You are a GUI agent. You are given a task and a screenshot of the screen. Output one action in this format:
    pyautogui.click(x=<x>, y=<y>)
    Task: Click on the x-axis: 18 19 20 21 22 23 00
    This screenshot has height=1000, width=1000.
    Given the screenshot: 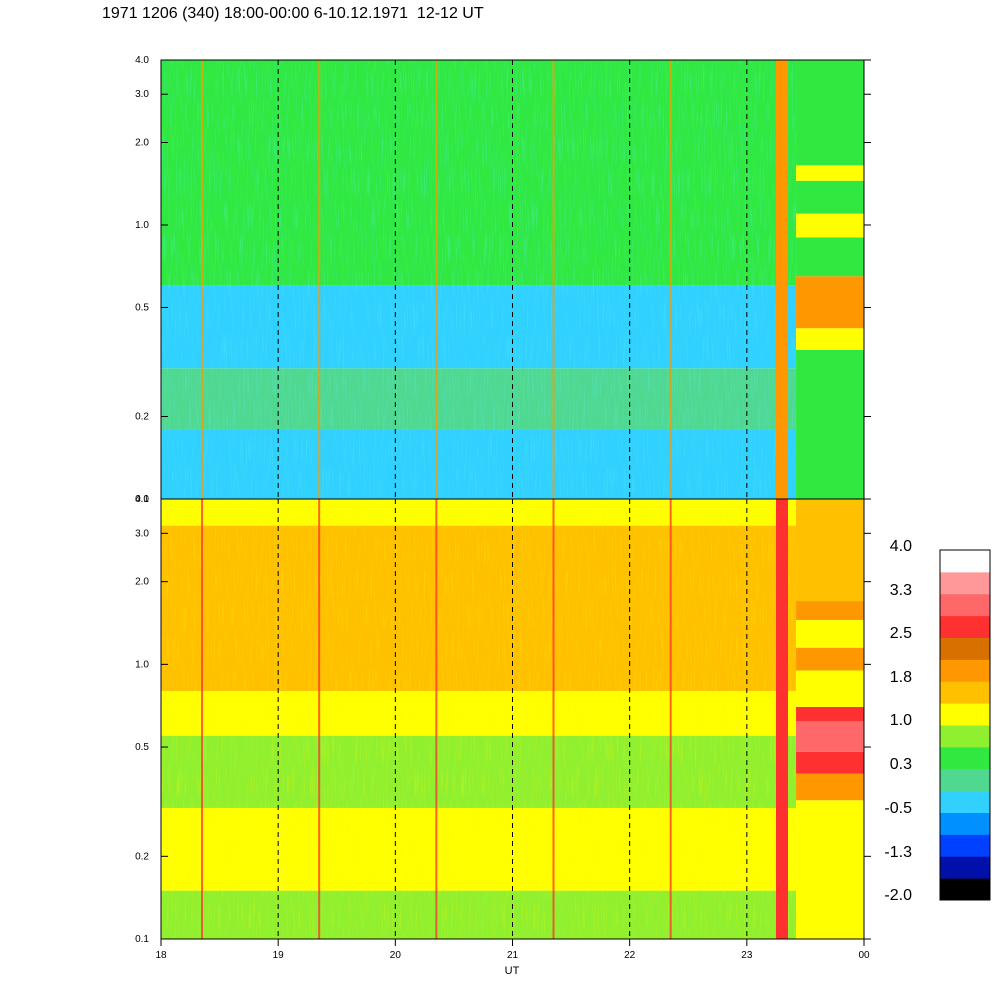 What is the action you would take?
    pyautogui.click(x=512, y=950)
    